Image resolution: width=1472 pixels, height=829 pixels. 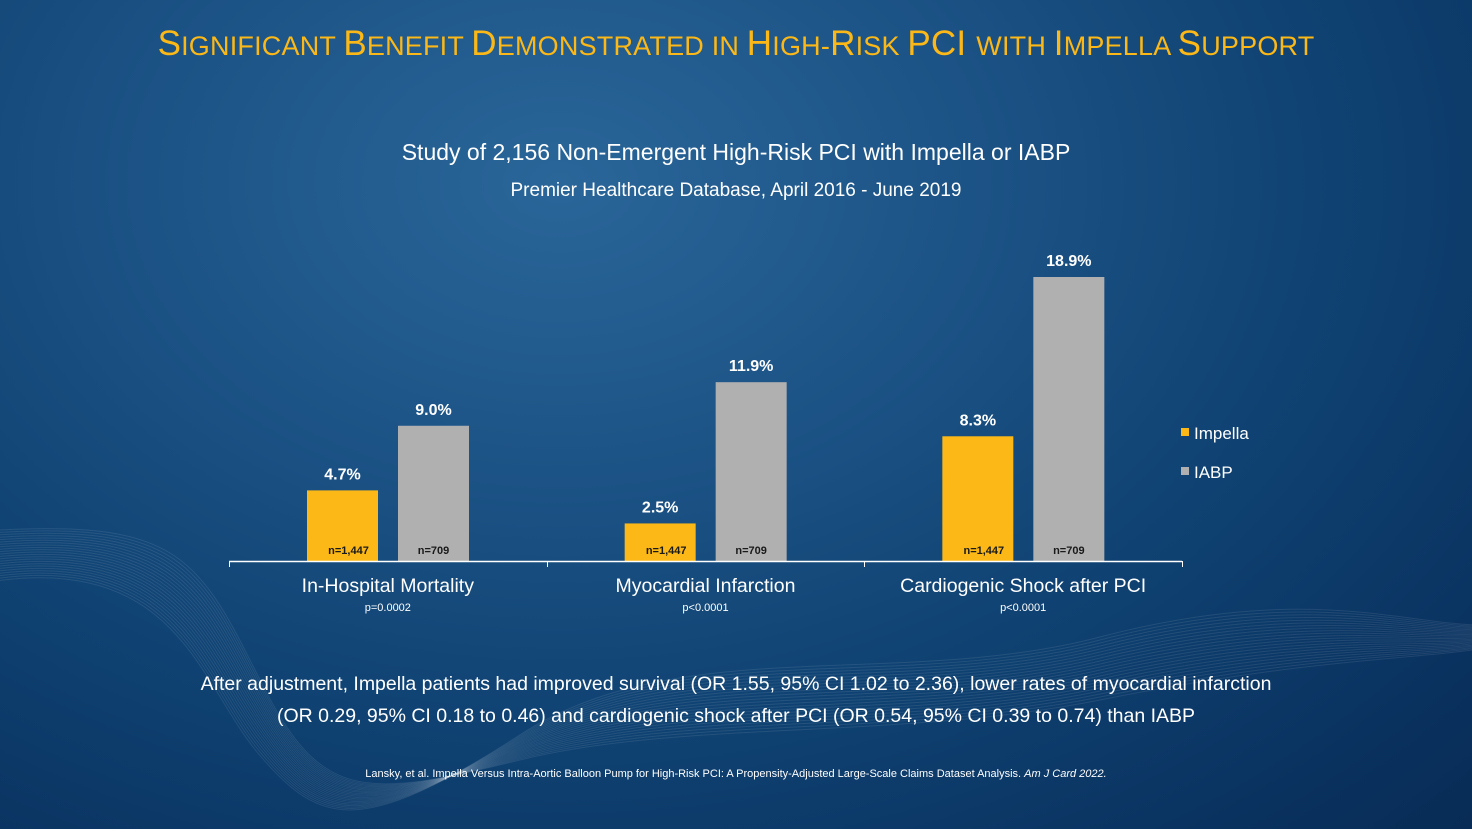 I want to click on citation-journal: Am J Card 2022., so click(x=1065, y=774).